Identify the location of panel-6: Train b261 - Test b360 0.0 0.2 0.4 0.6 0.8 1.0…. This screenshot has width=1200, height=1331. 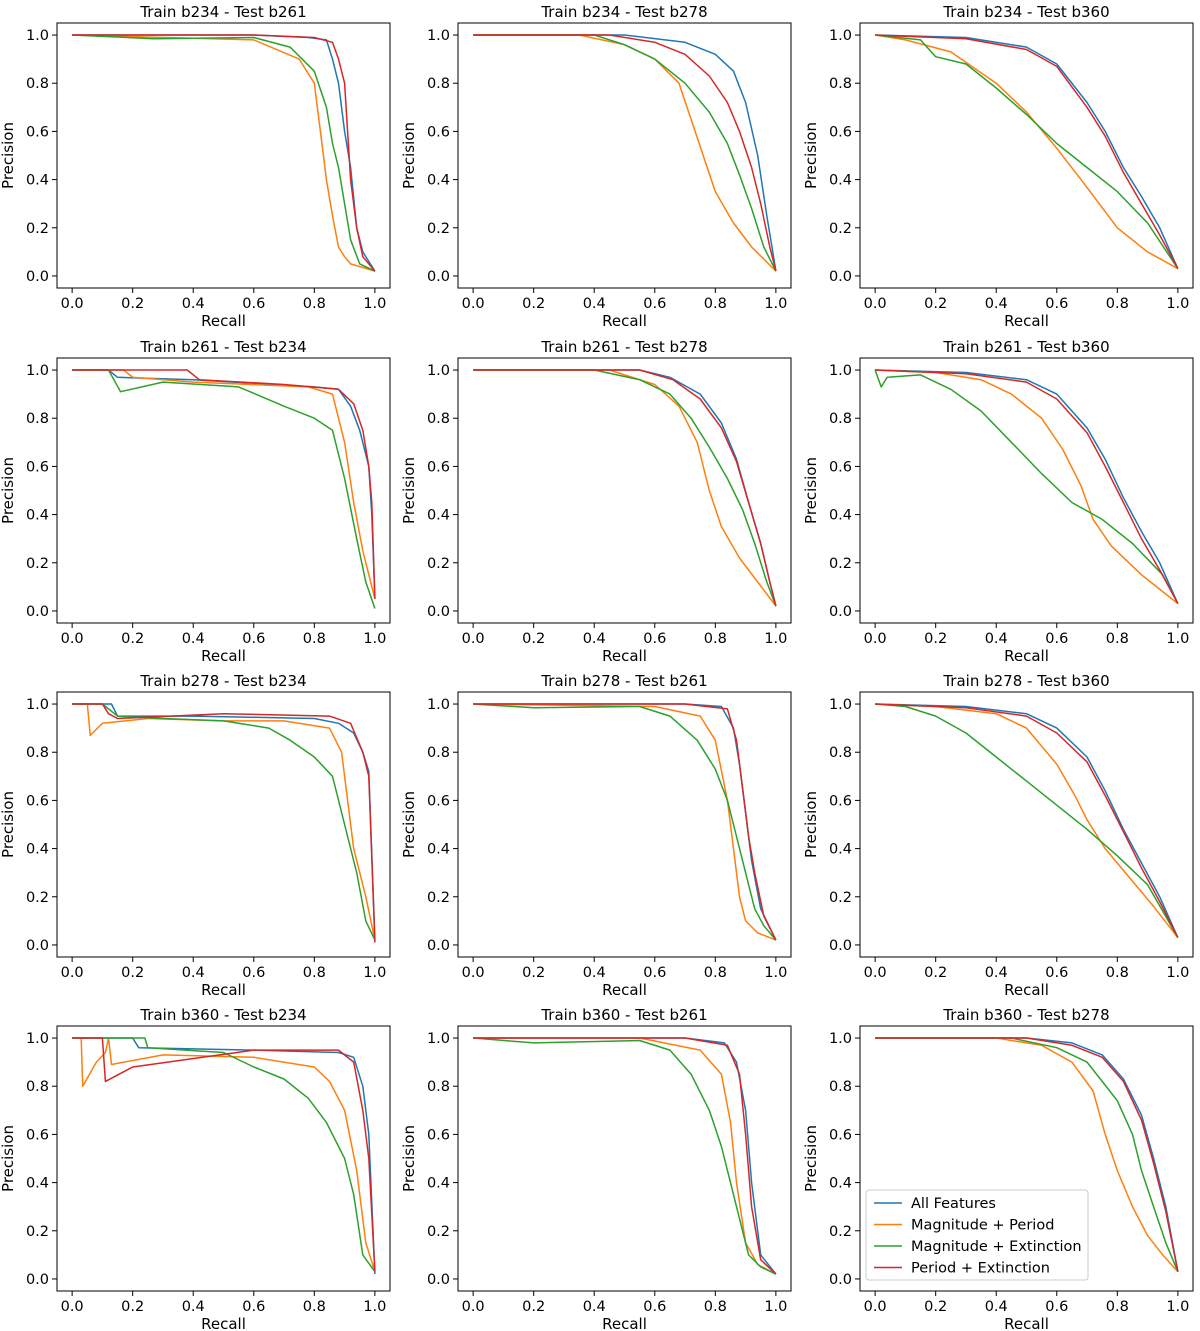
(998, 501).